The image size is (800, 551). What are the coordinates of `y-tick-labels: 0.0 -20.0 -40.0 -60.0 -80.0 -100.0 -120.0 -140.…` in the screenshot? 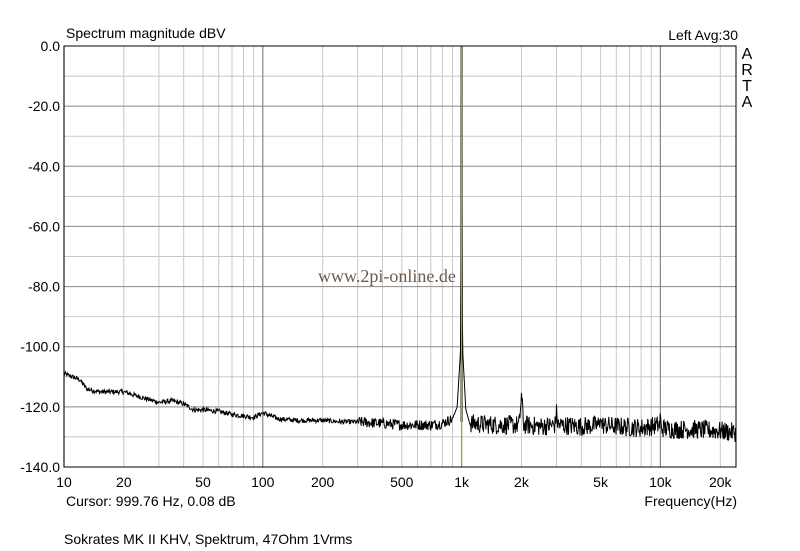 It's located at (40, 256).